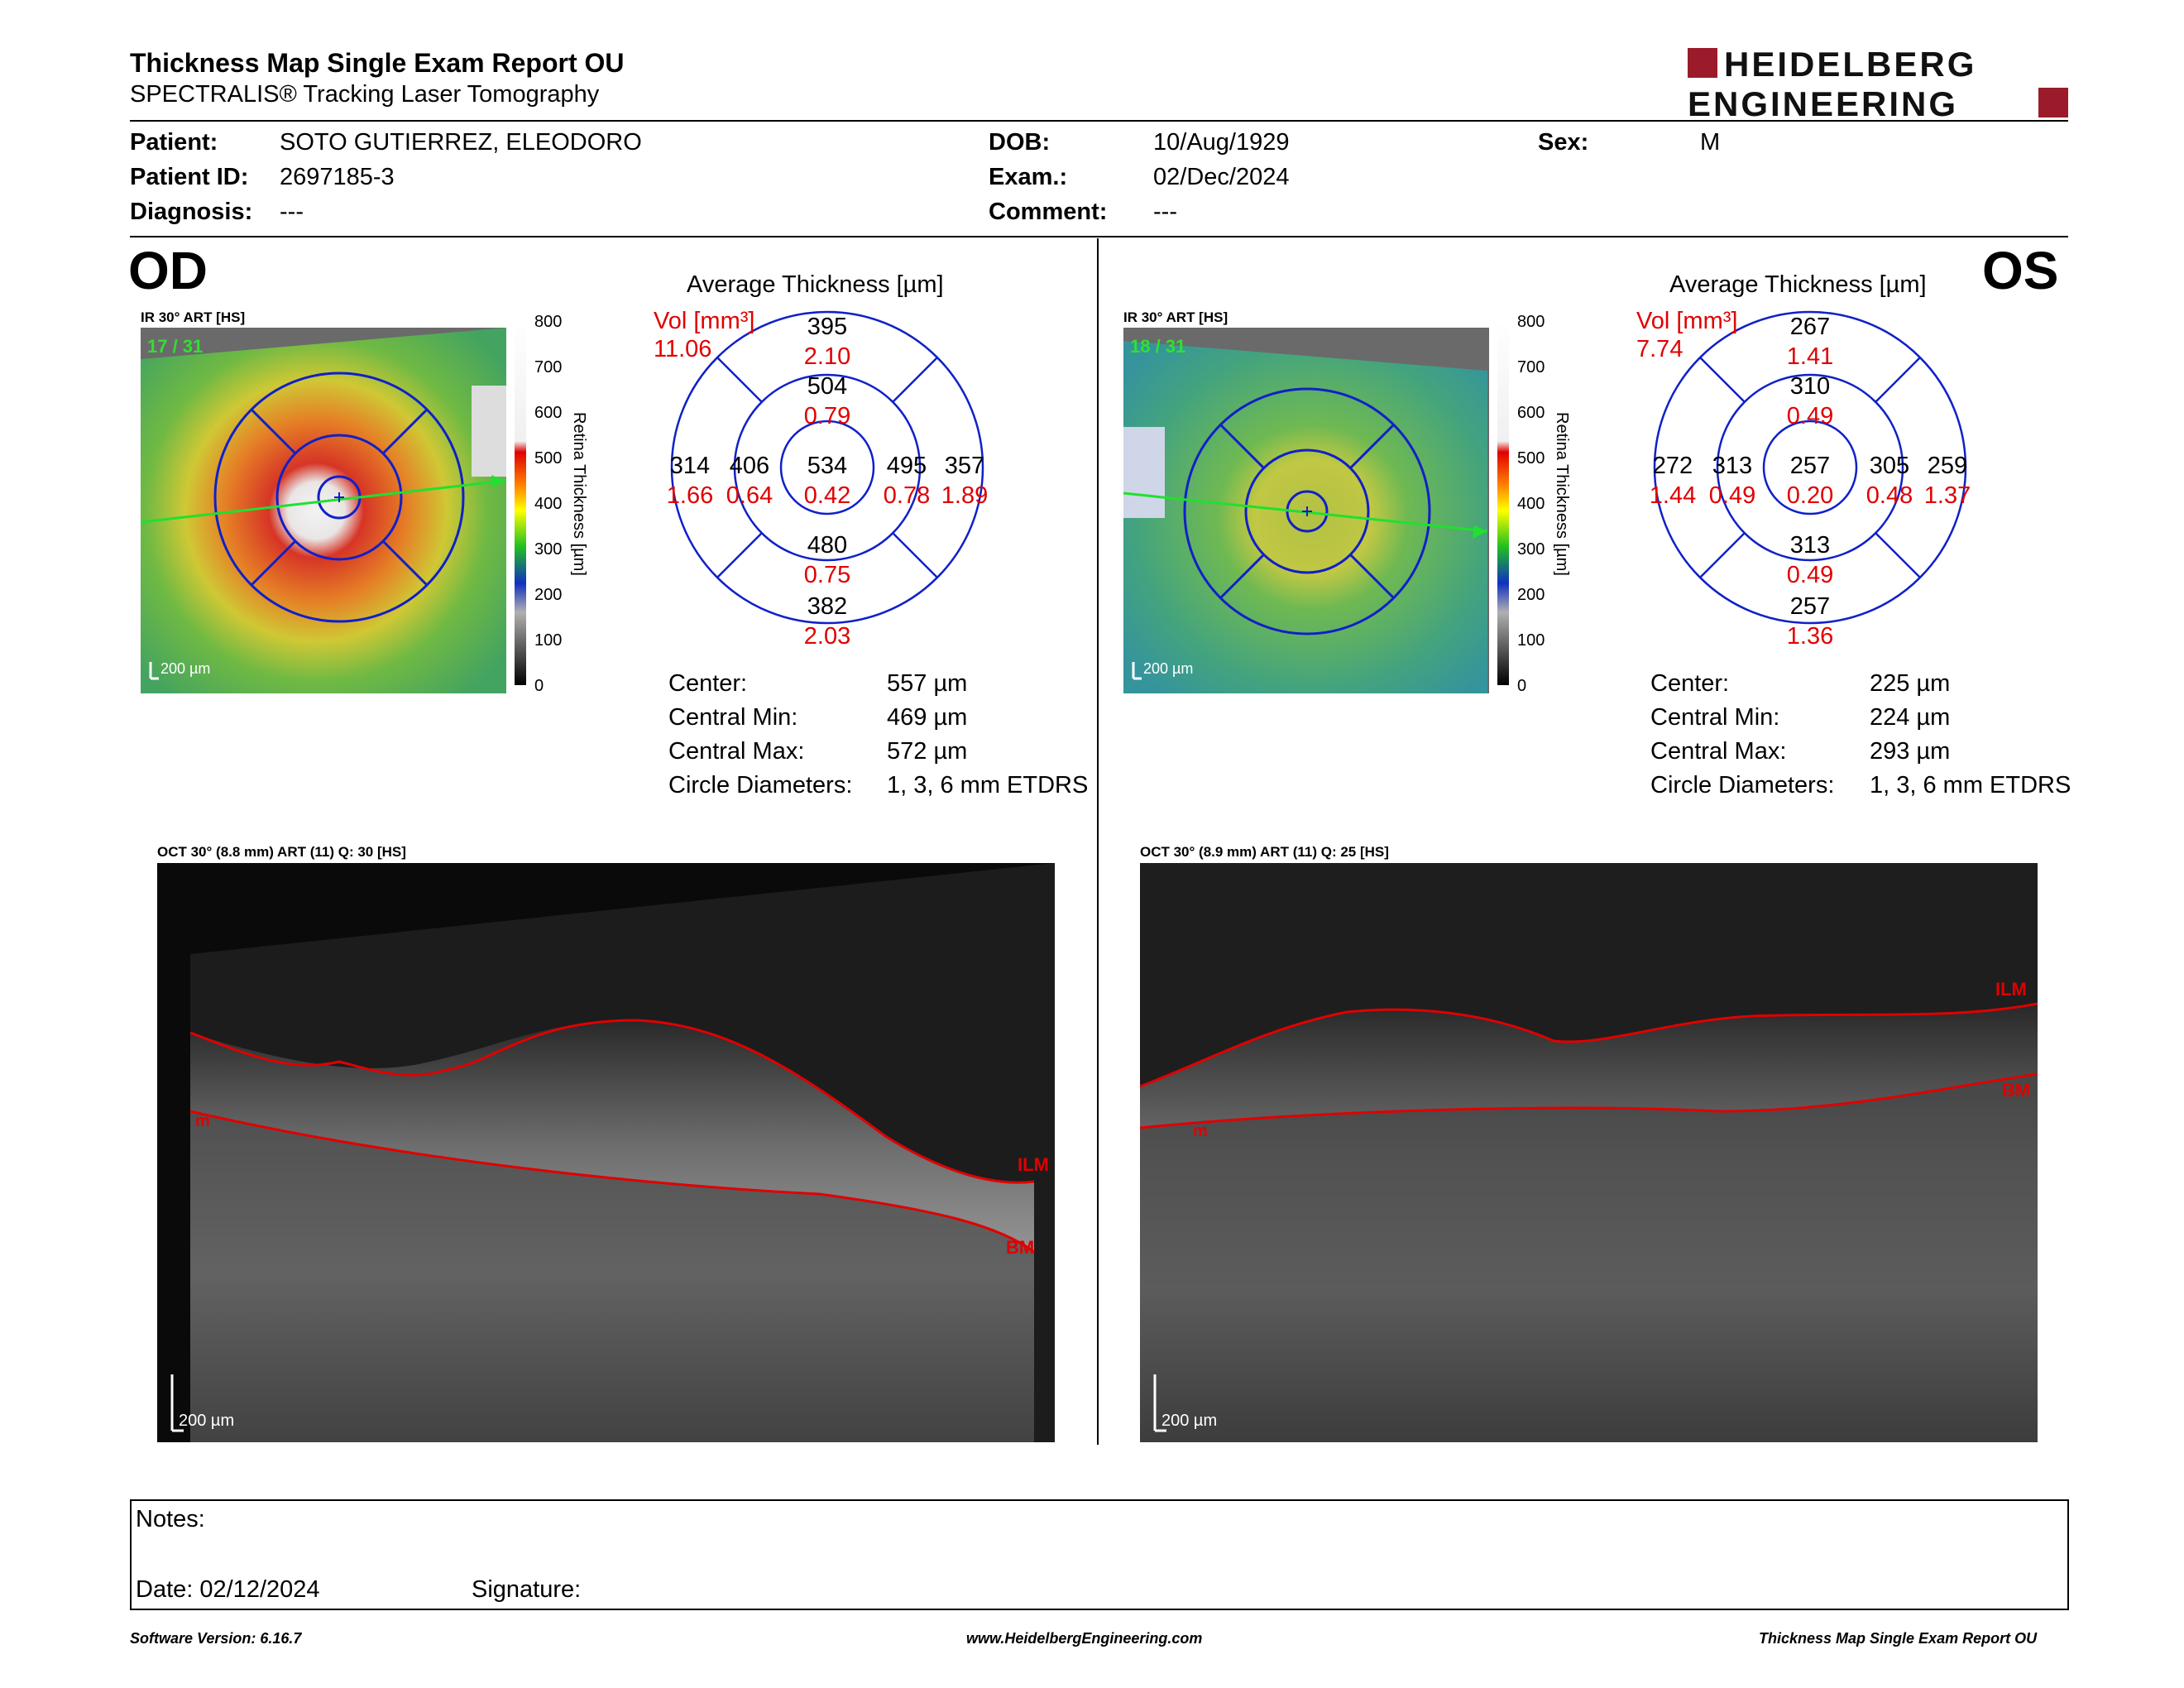 Image resolution: width=2184 pixels, height=1688 pixels. I want to click on sex-label: Sex:, so click(1563, 142).